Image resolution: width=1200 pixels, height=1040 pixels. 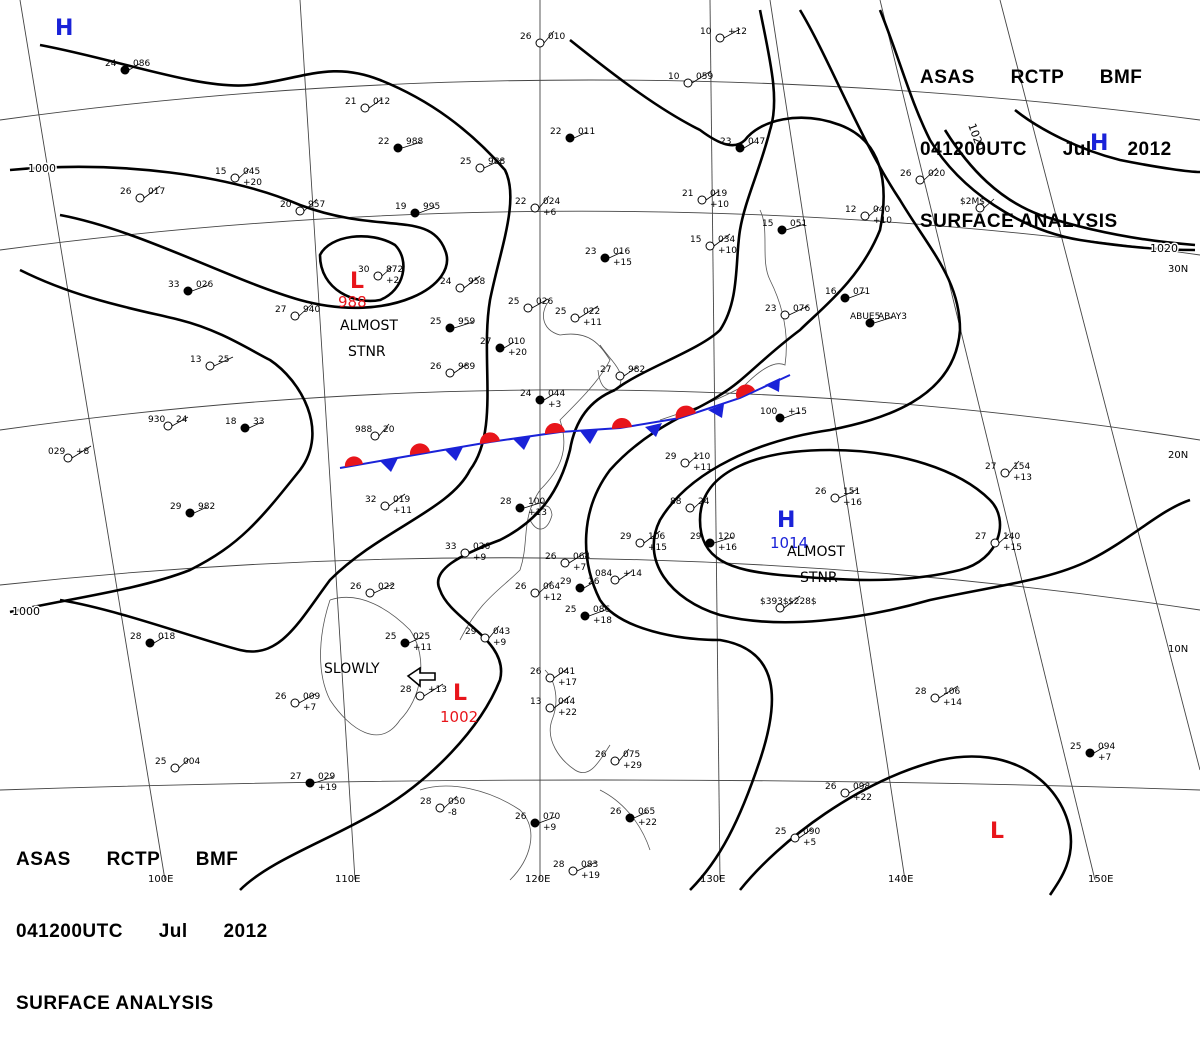 I want to click on station-tendency: +11, so click(x=592, y=323).